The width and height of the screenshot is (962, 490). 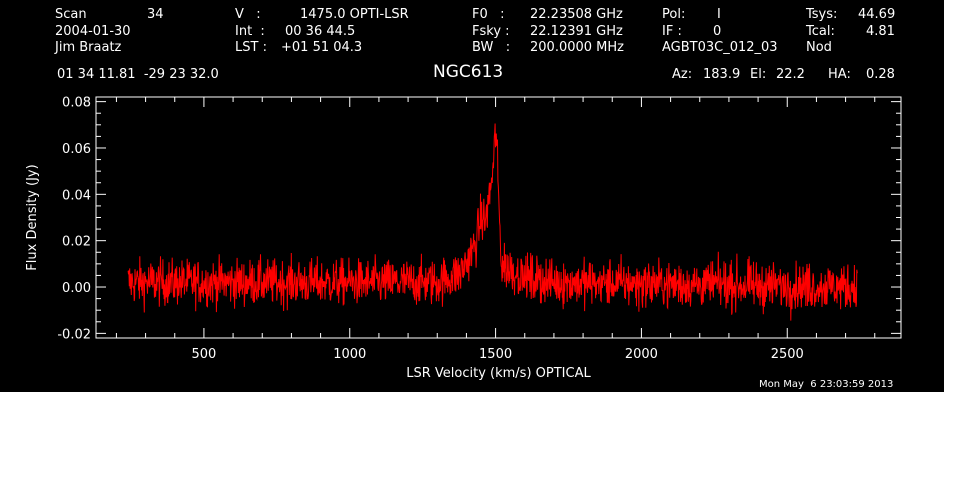 I want to click on pol-label: Pol:, so click(x=674, y=14).